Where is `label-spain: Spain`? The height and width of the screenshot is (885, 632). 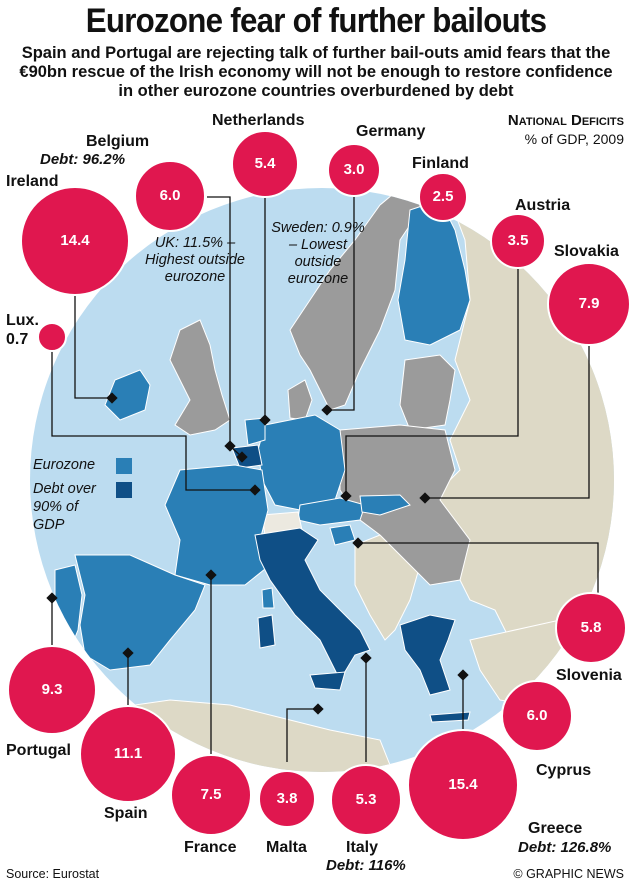 label-spain: Spain is located at coordinates (126, 813).